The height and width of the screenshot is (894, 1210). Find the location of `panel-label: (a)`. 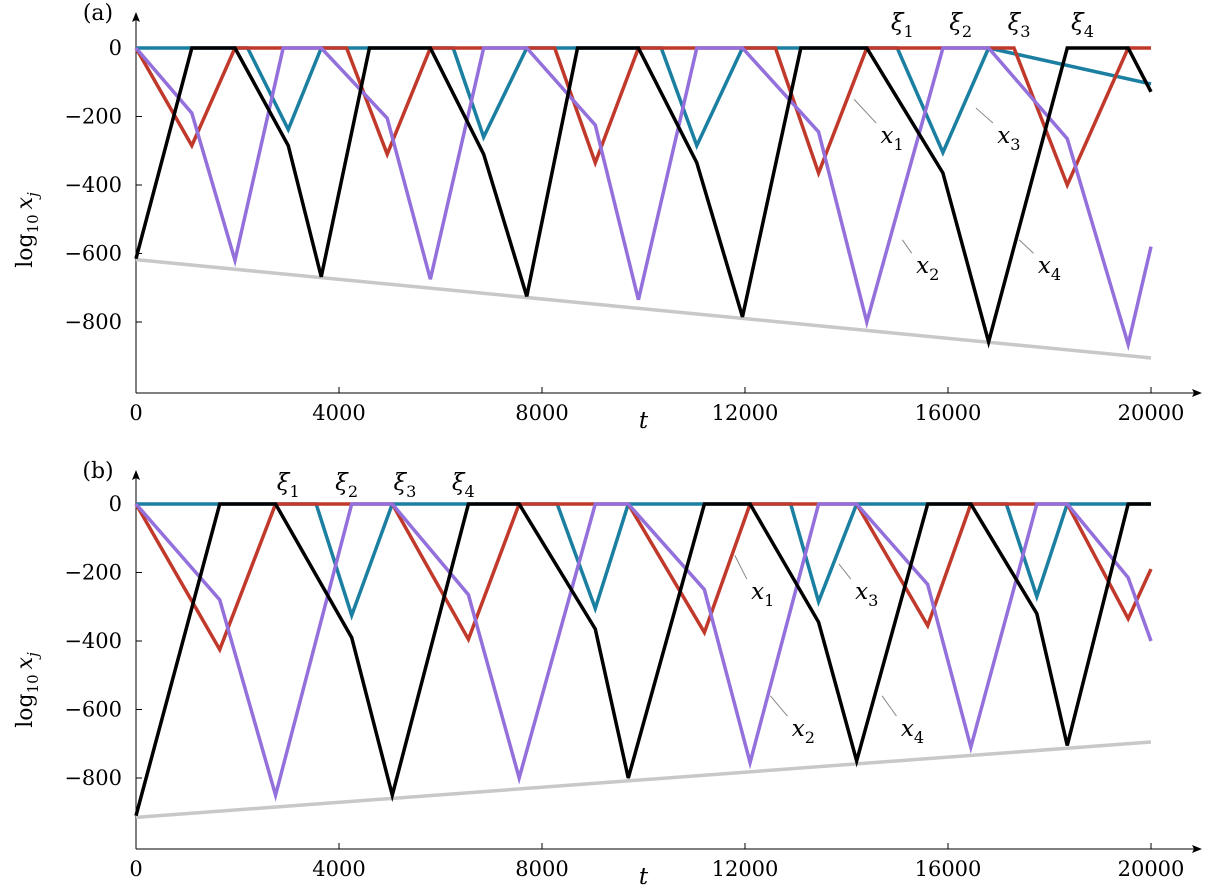

panel-label: (a) is located at coordinates (98, 13).